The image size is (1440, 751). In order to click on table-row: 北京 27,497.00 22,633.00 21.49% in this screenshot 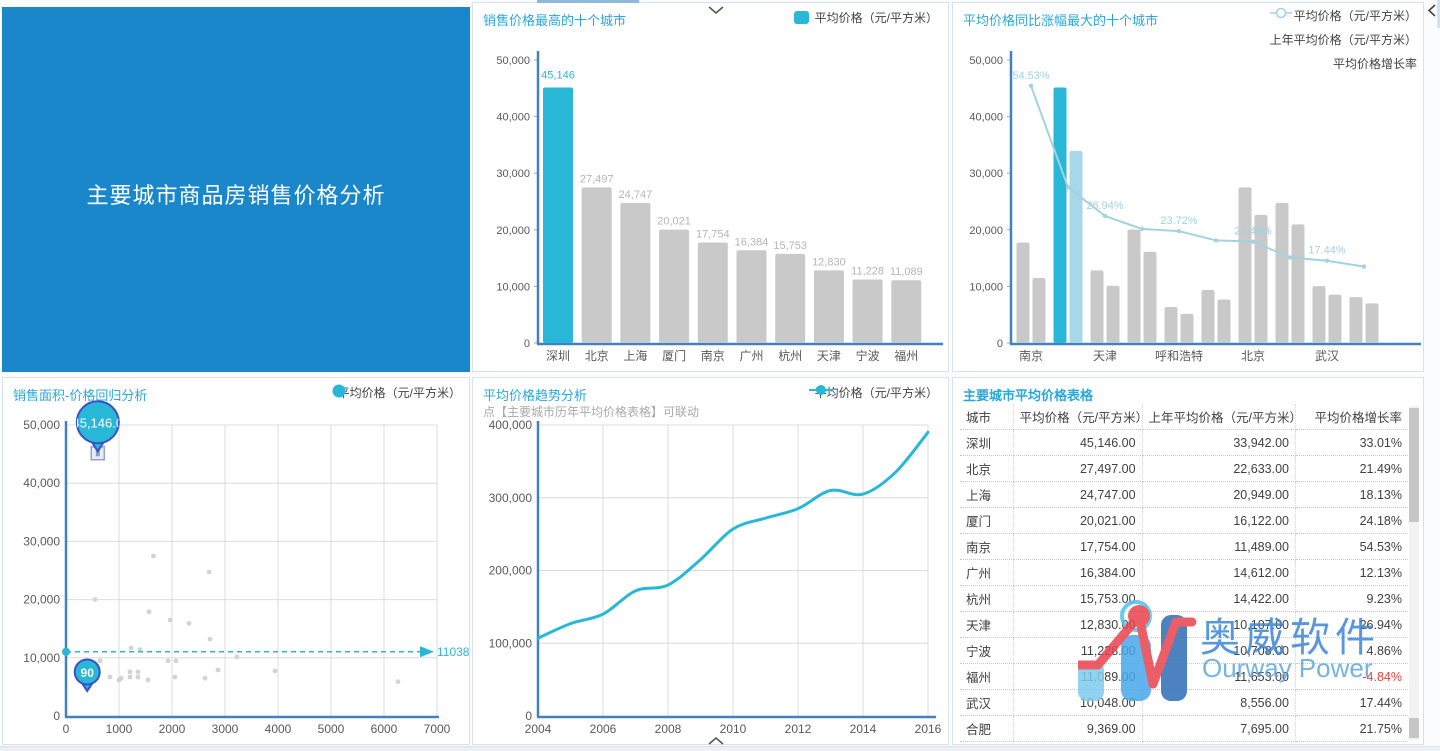, I will do `click(1184, 468)`.